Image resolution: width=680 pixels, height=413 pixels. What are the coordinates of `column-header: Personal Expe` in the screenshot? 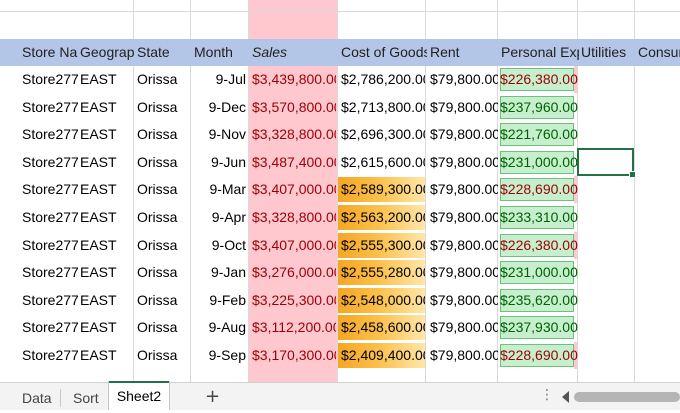 It's located at (540, 52).